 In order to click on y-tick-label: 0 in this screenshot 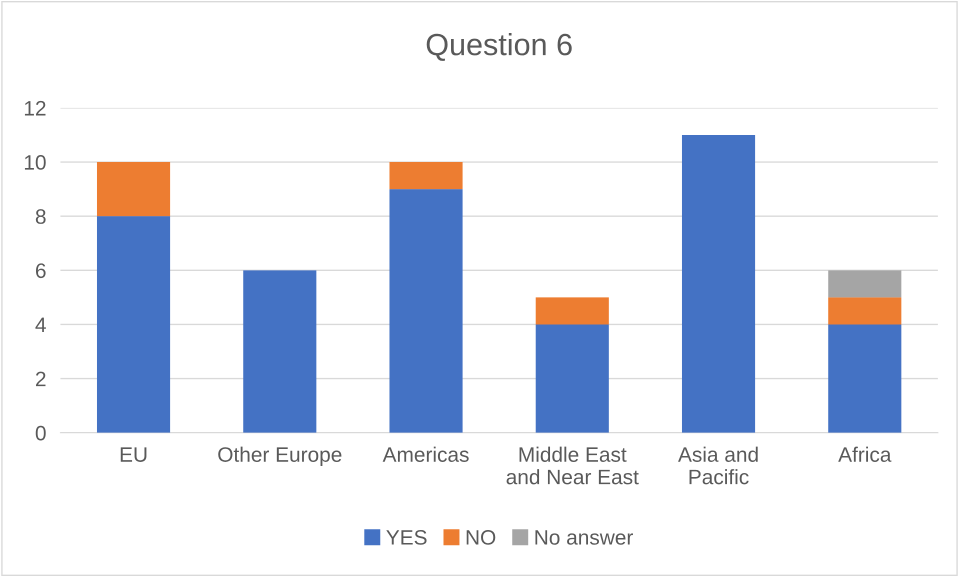, I will do `click(41, 433)`.